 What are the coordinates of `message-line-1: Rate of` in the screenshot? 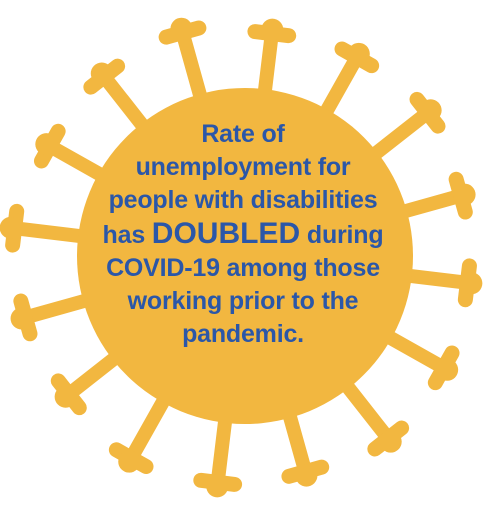 It's located at (243, 134).